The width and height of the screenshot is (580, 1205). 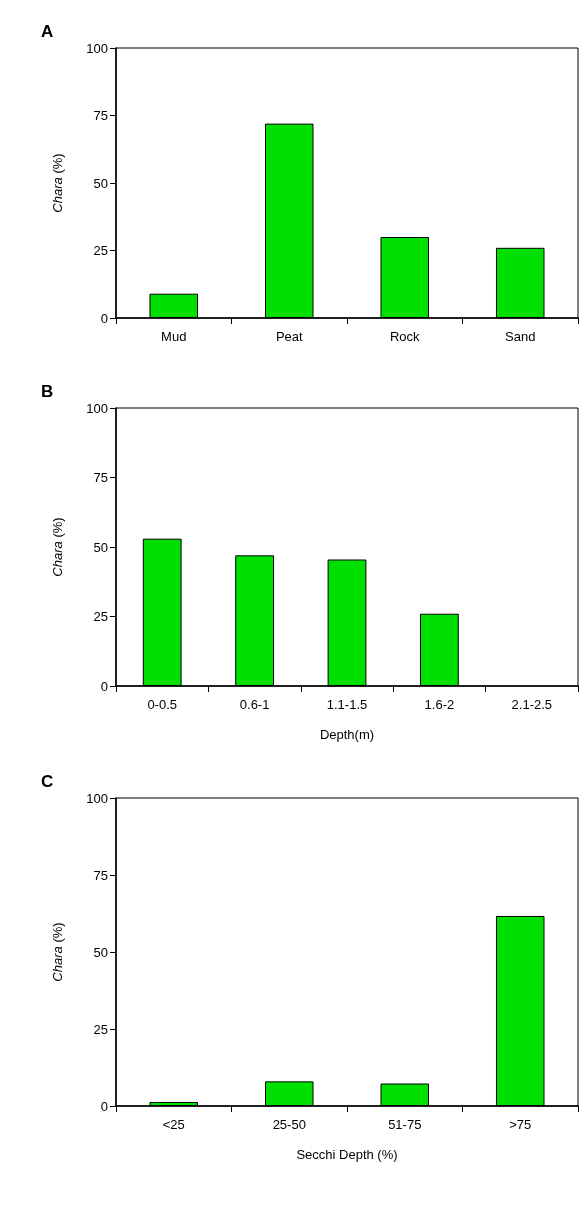 What do you see at coordinates (532, 704) in the screenshot?
I see `x-tick-label: 2.1-2.5` at bounding box center [532, 704].